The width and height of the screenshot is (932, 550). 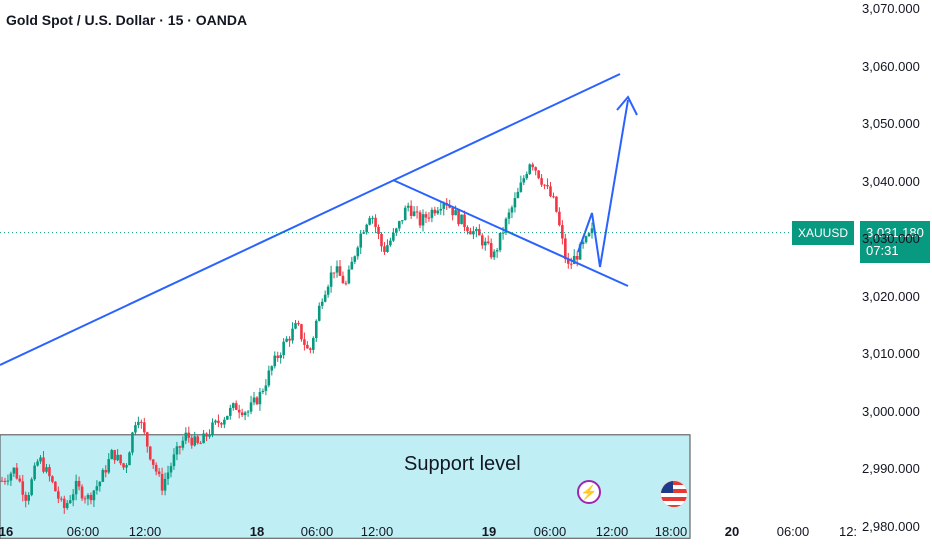 What do you see at coordinates (489, 531) in the screenshot?
I see `x-tick-label: 19` at bounding box center [489, 531].